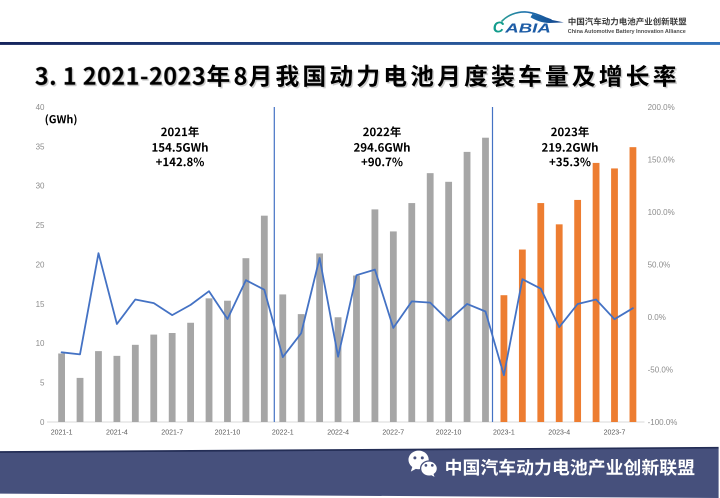 This screenshot has height=498, width=720. Describe the element at coordinates (40, 304) in the screenshot. I see `svg-text: 15` at that location.